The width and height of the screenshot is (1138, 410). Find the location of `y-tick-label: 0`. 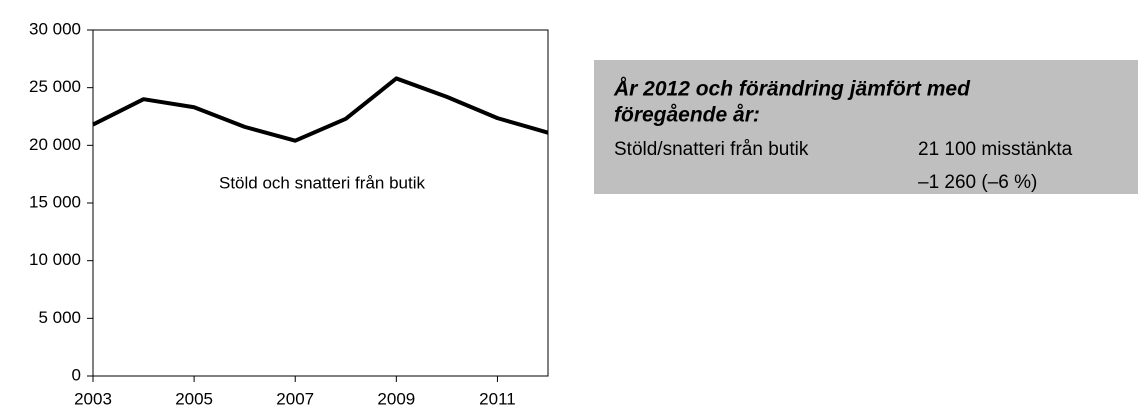

y-tick-label: 0 is located at coordinates (76, 374).